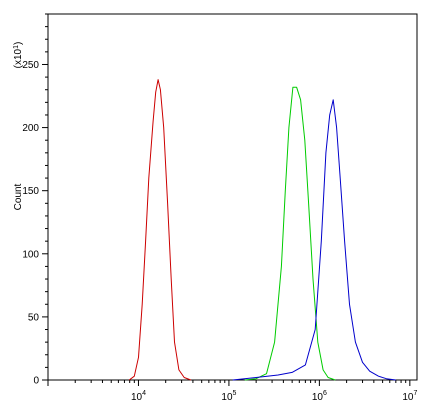 Image resolution: width=434 pixels, height=412 pixels. Describe the element at coordinates (409, 396) in the screenshot. I see `x-tick-label: 10⁷` at that location.